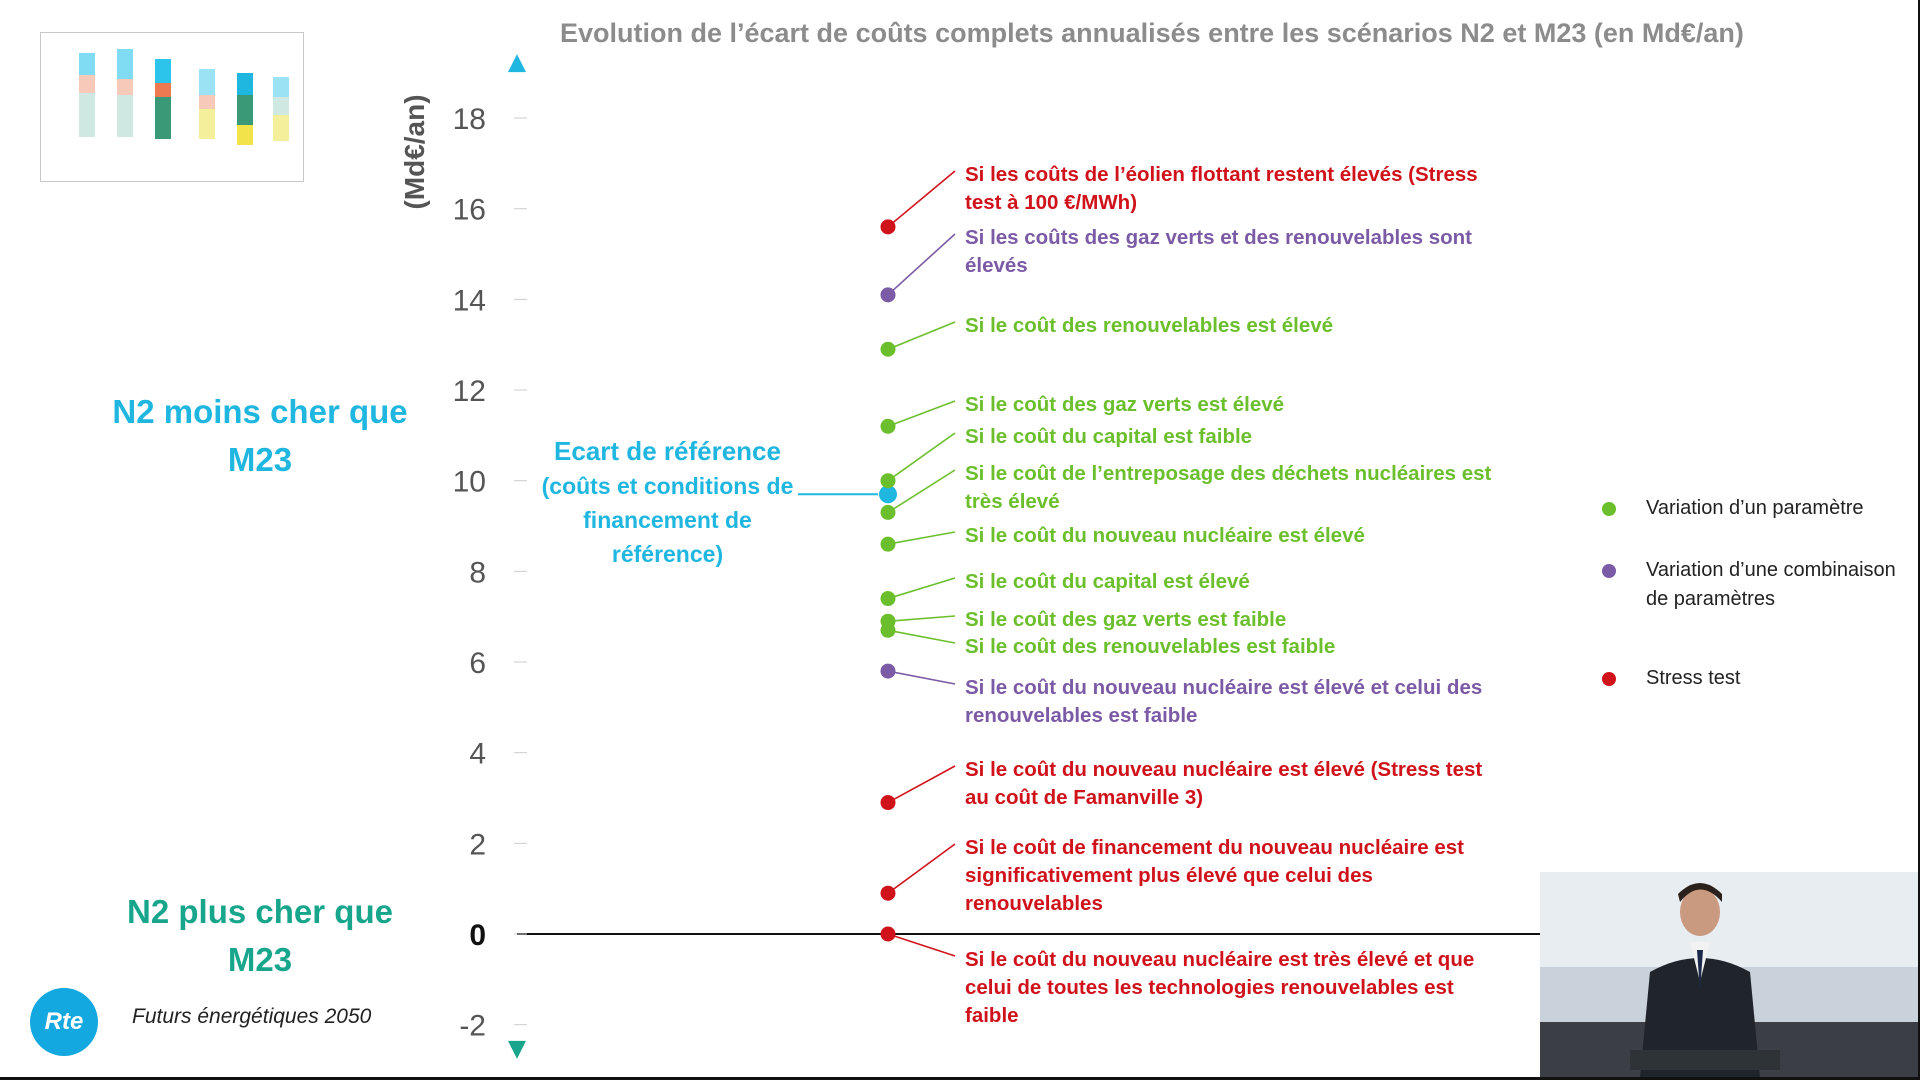 The height and width of the screenshot is (1080, 1920). What do you see at coordinates (1034, 903) in the screenshot?
I see `data-label: renouvelables` at bounding box center [1034, 903].